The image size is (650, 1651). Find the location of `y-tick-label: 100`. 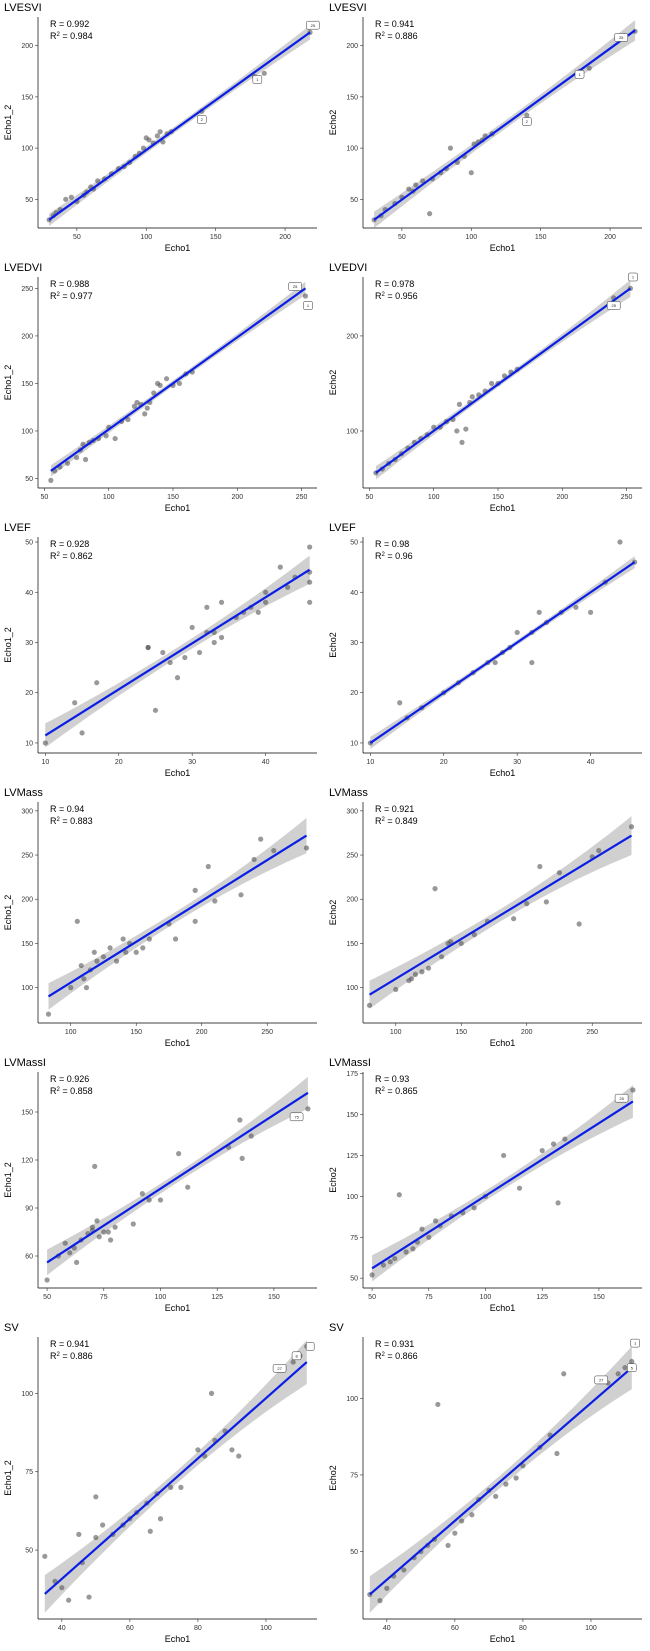

y-tick-label: 100 is located at coordinates (352, 1399).